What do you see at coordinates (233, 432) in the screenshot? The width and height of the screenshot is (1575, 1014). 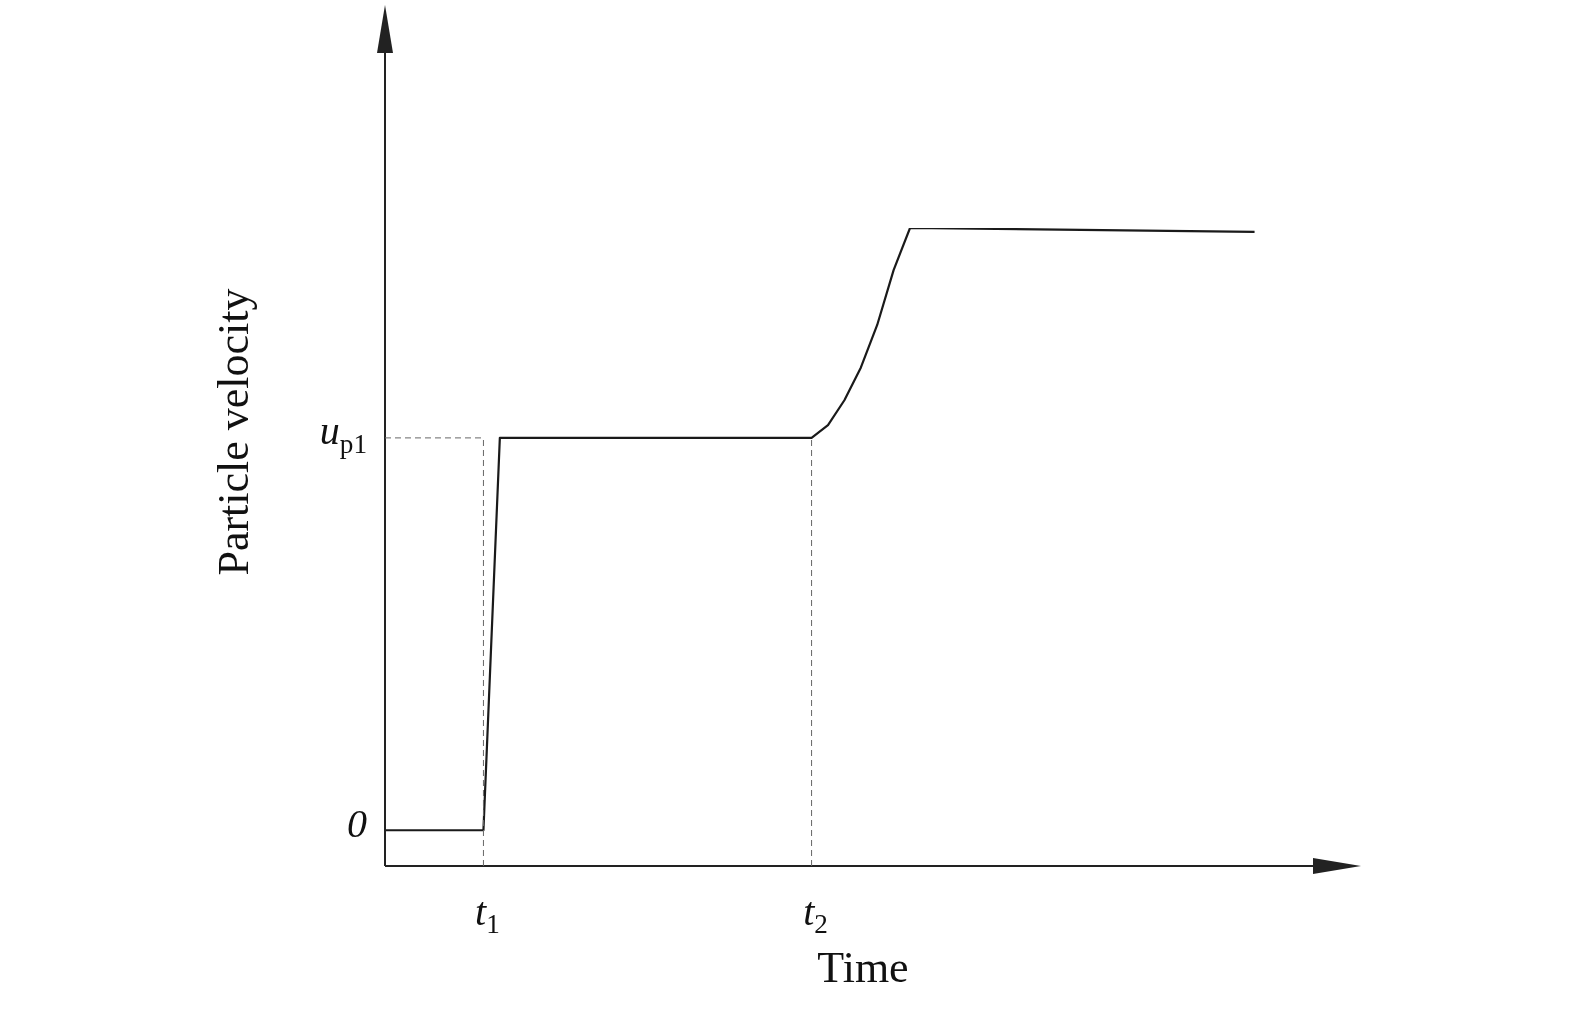 I see `y-axis-title: Particle velocity` at bounding box center [233, 432].